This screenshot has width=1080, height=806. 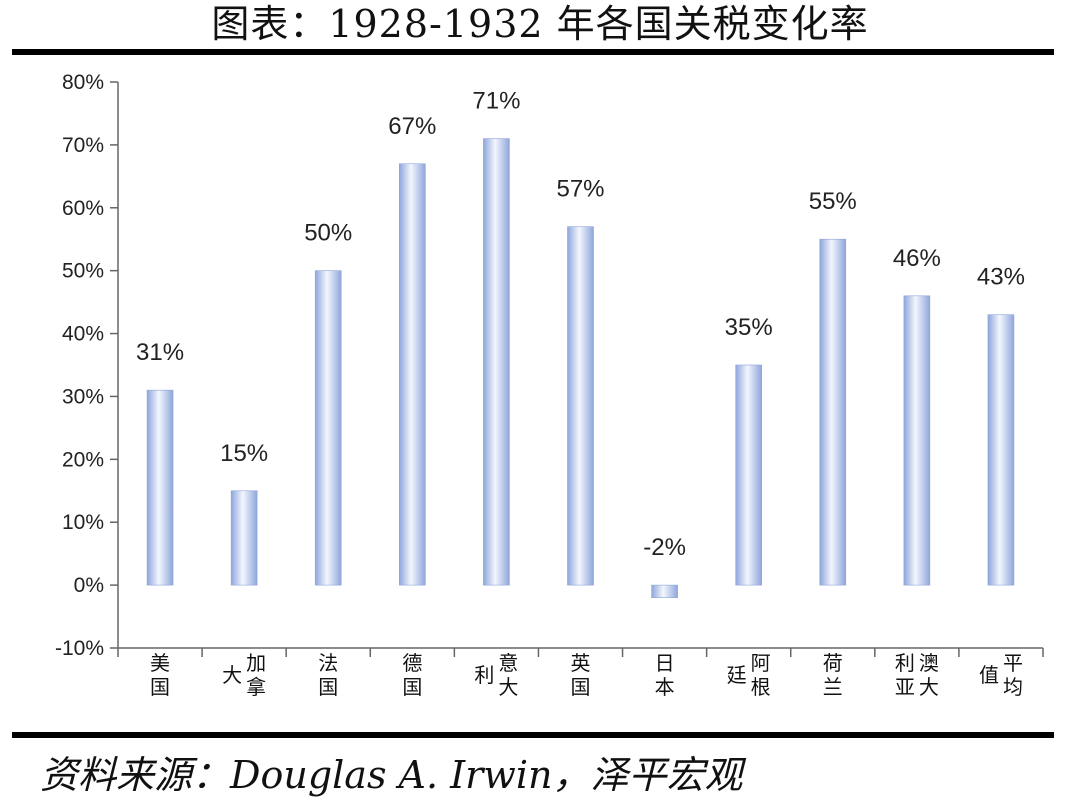 What do you see at coordinates (761, 663) in the screenshot?
I see `category-label-char: 阿` at bounding box center [761, 663].